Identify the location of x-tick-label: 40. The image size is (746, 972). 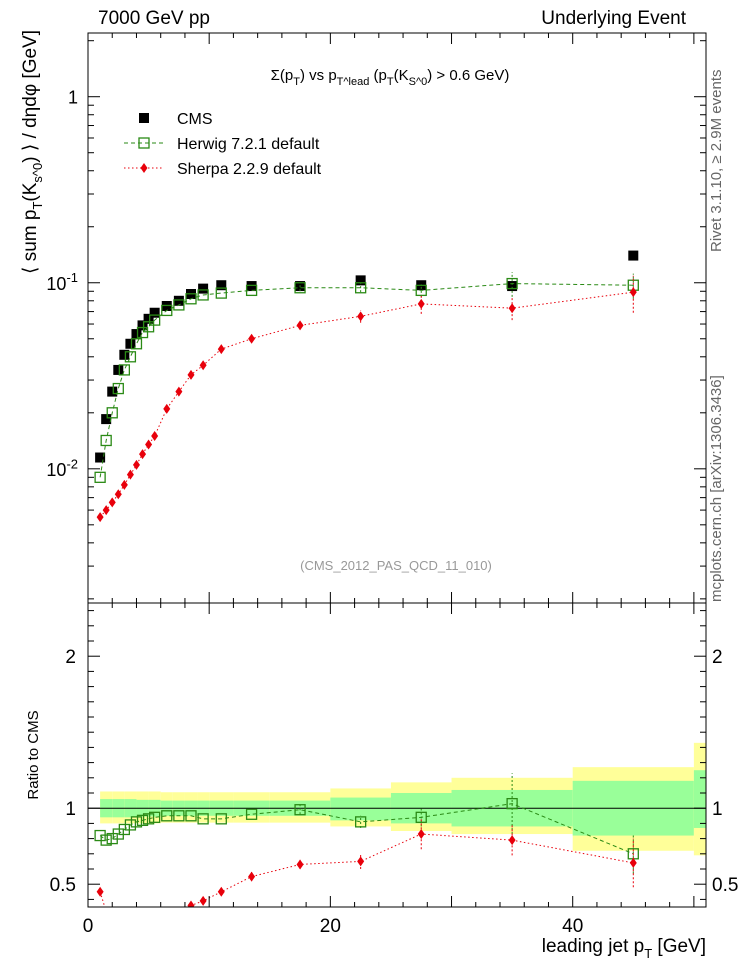
(572, 926).